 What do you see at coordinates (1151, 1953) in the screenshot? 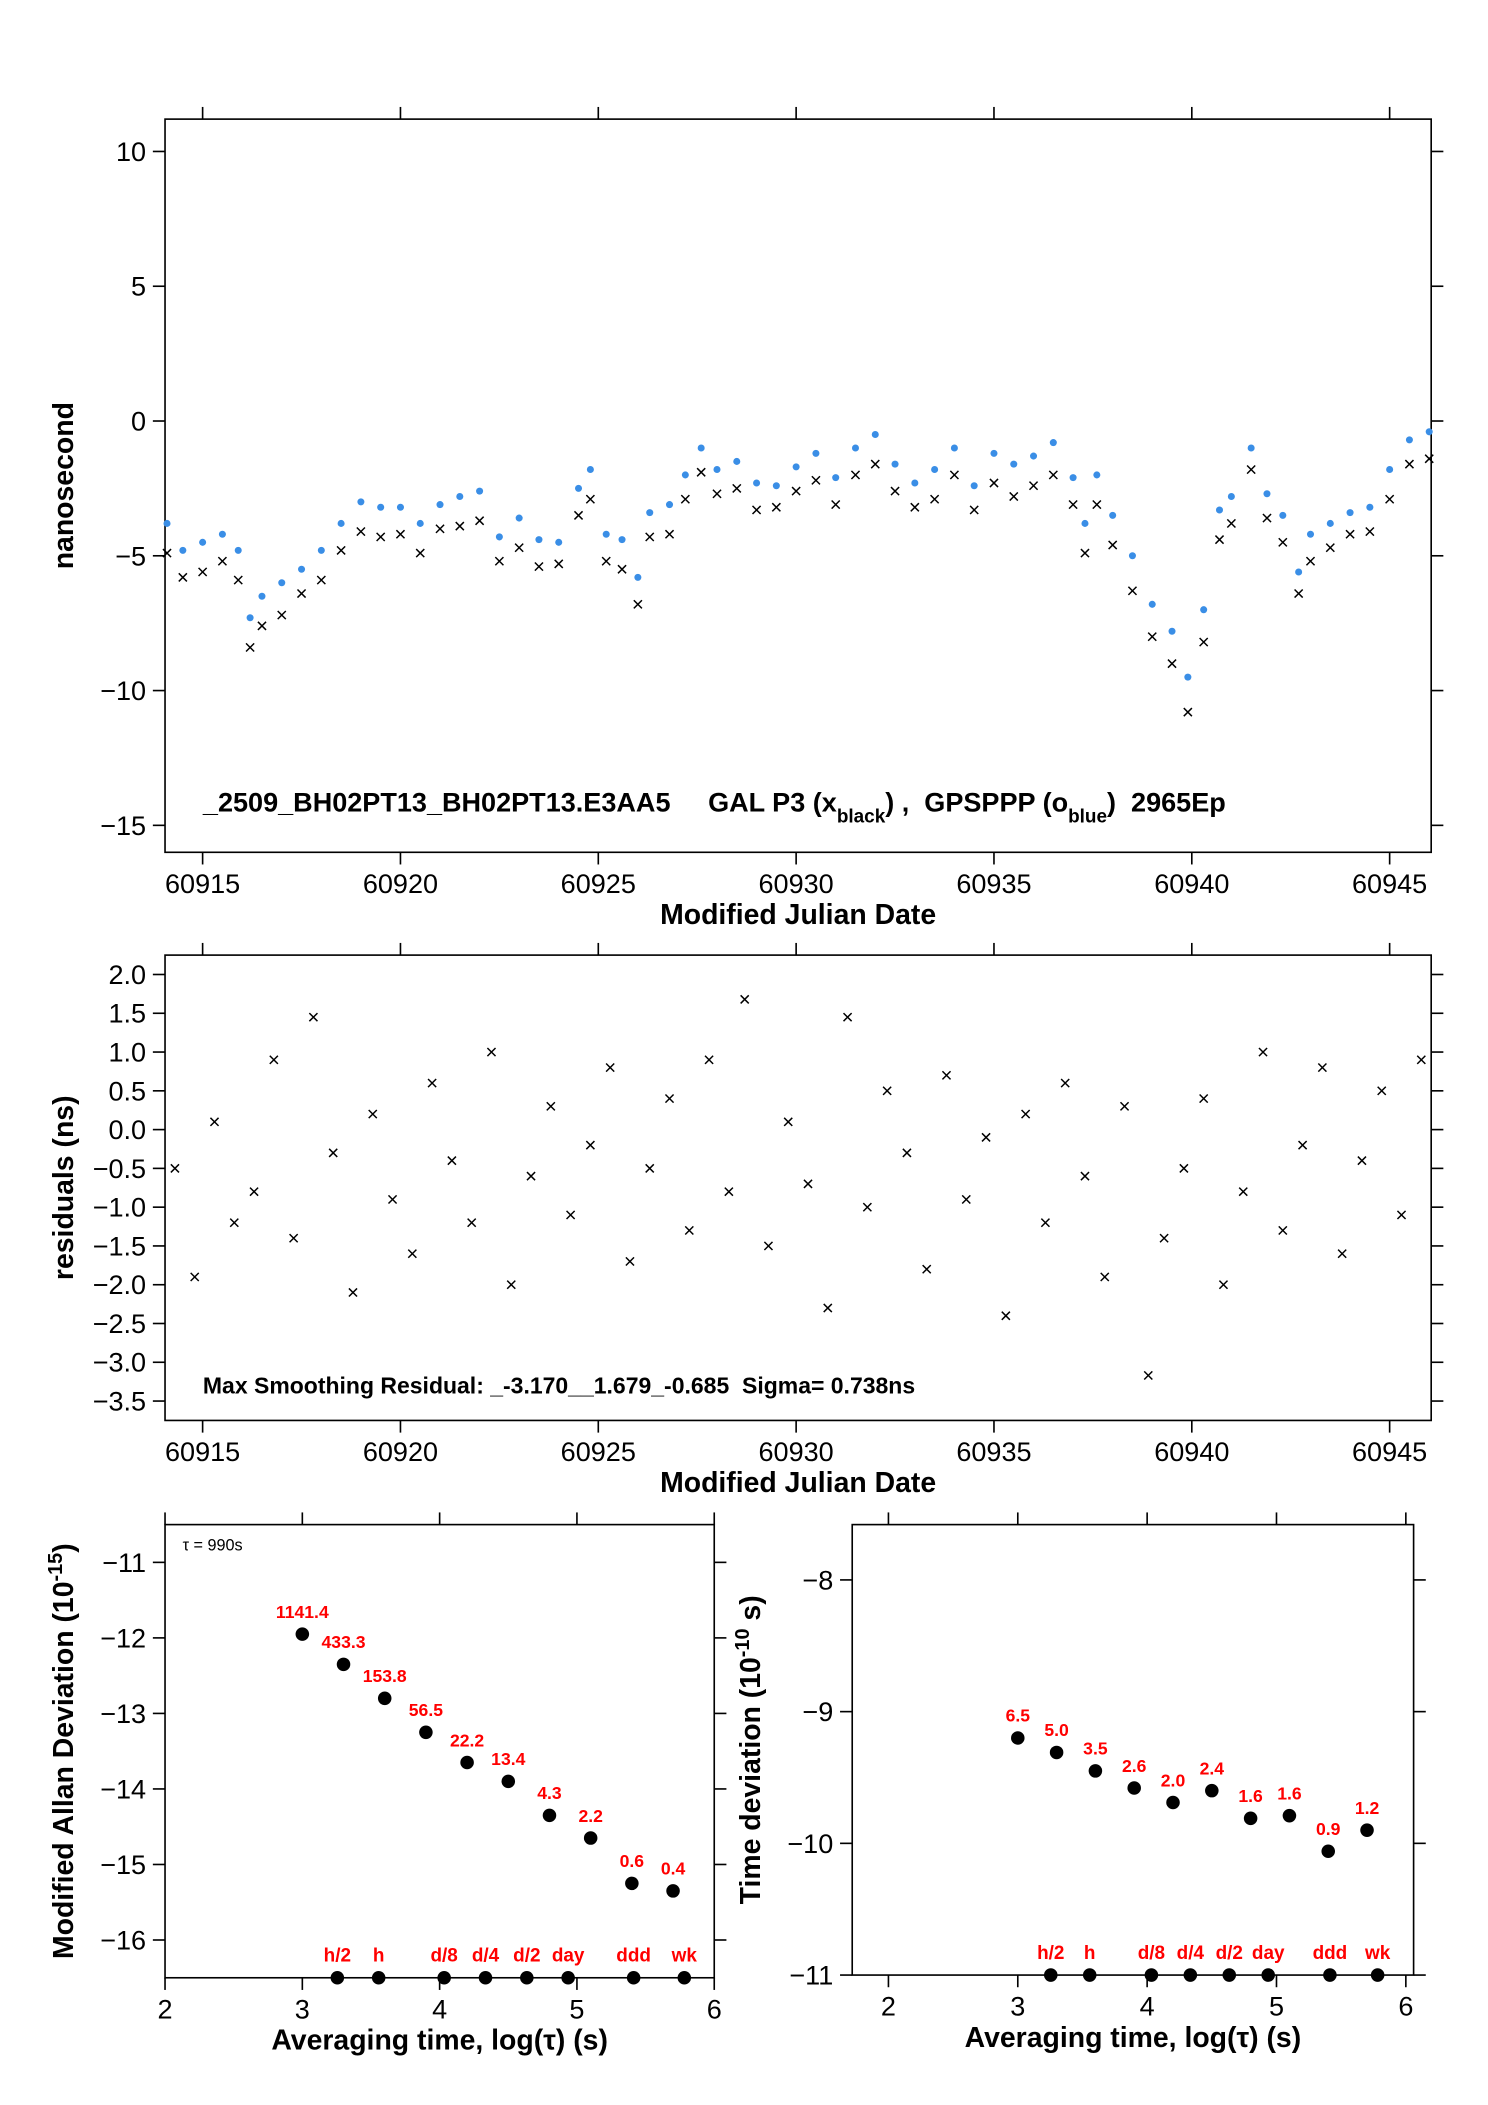
I see `tau-marker-label: d/8` at bounding box center [1151, 1953].